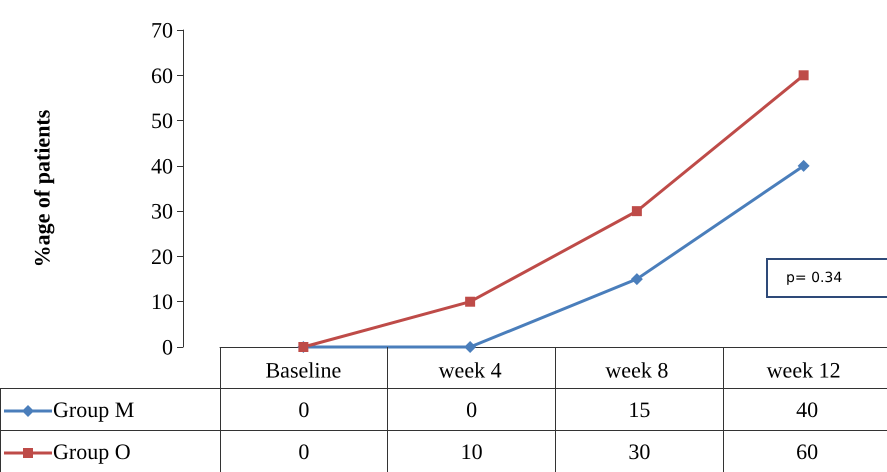  Describe the element at coordinates (640, 451) in the screenshot. I see `data-label: 30` at that location.